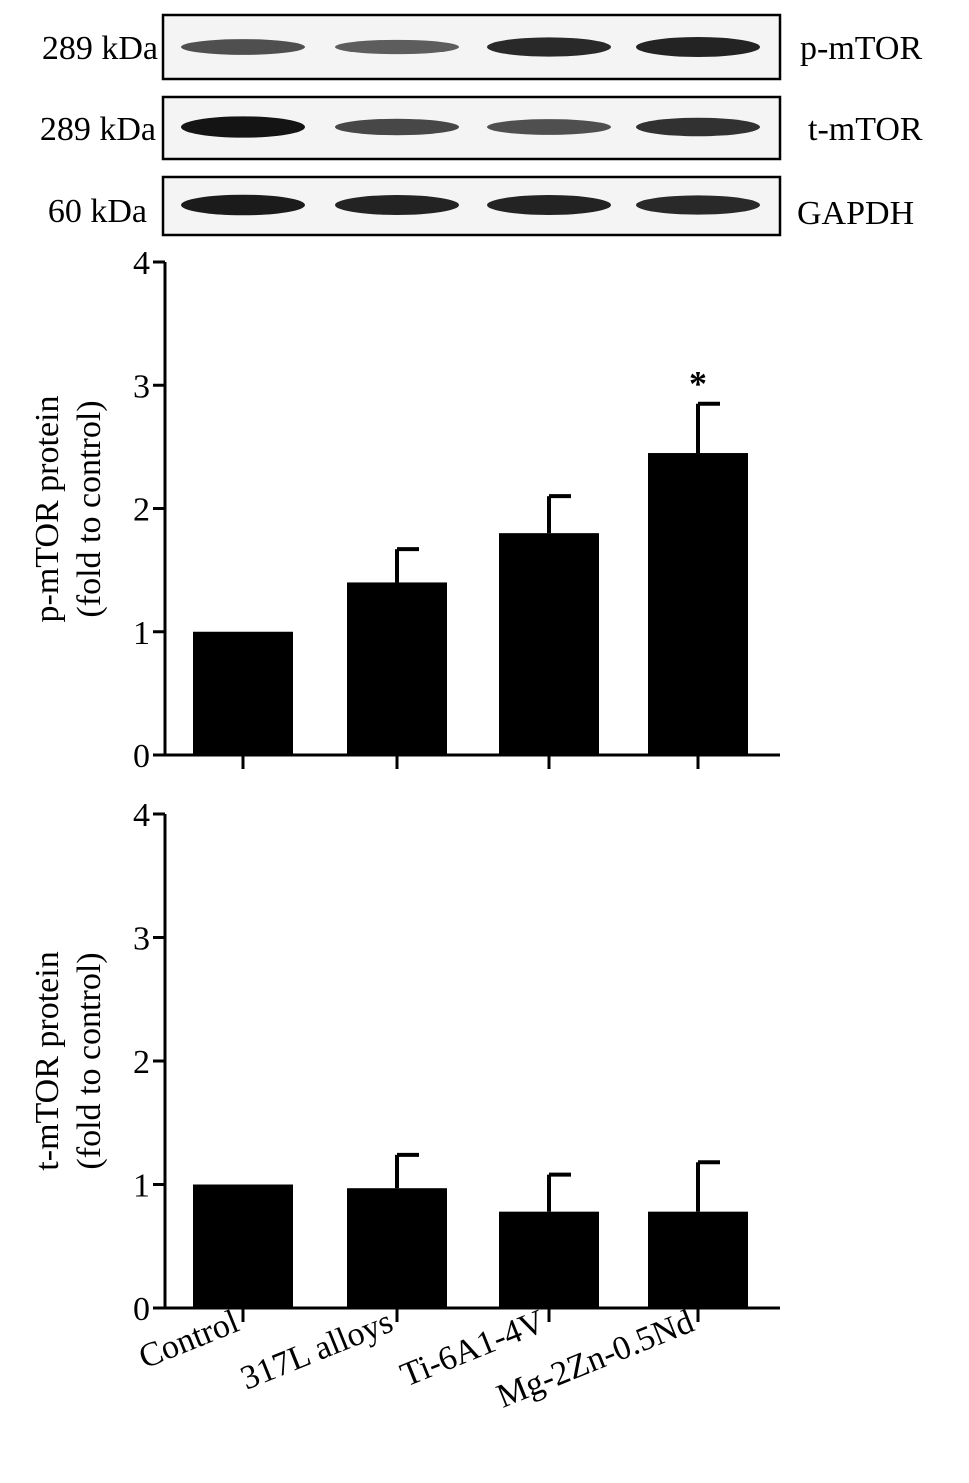 The width and height of the screenshot is (969, 1483). What do you see at coordinates (698, 384) in the screenshot?
I see `significance-marker: *` at bounding box center [698, 384].